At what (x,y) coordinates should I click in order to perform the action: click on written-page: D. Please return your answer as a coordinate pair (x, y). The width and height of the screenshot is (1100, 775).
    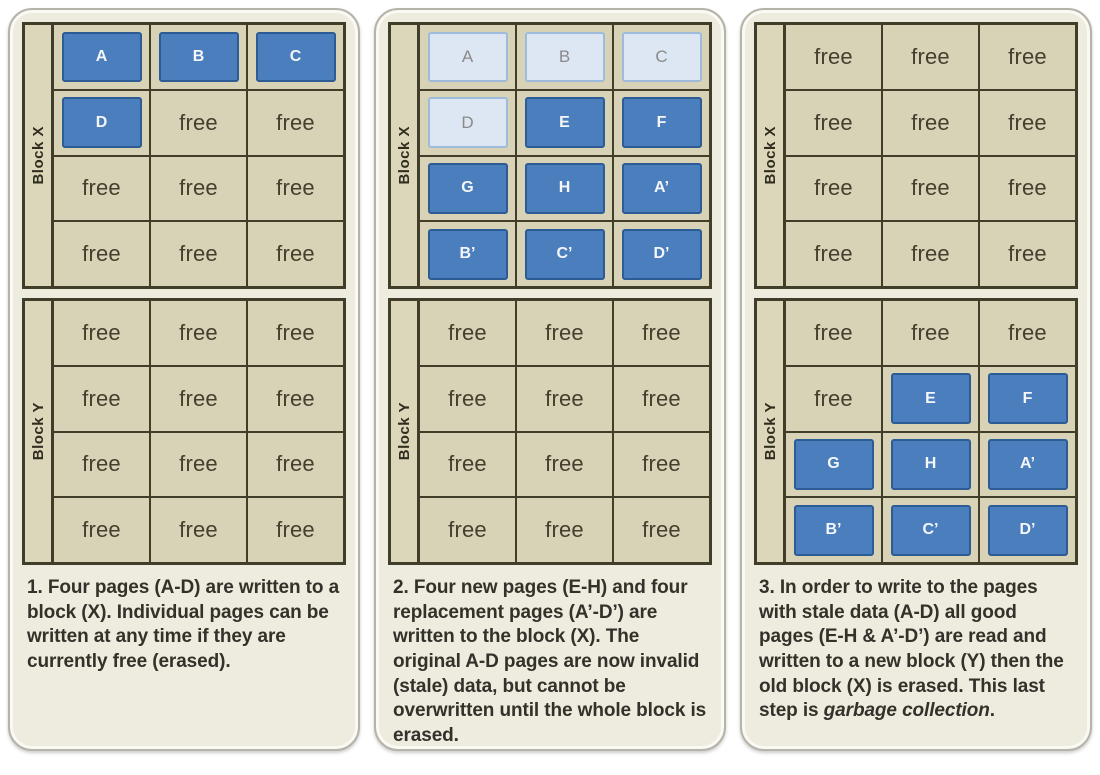
    Looking at the image, I should click on (101, 122).